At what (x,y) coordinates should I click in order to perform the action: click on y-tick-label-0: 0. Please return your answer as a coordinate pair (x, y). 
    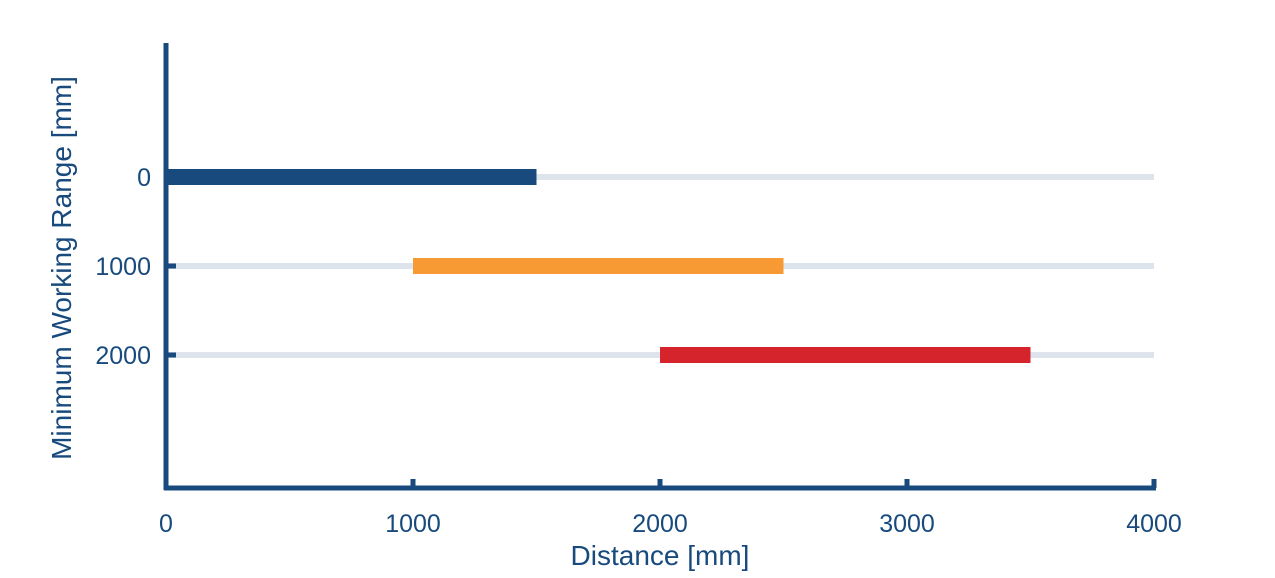
    Looking at the image, I should click on (144, 178).